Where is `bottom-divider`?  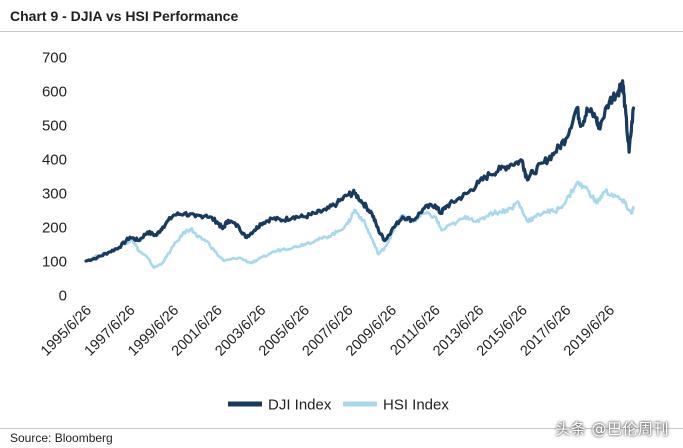 bottom-divider is located at coordinates (341, 428).